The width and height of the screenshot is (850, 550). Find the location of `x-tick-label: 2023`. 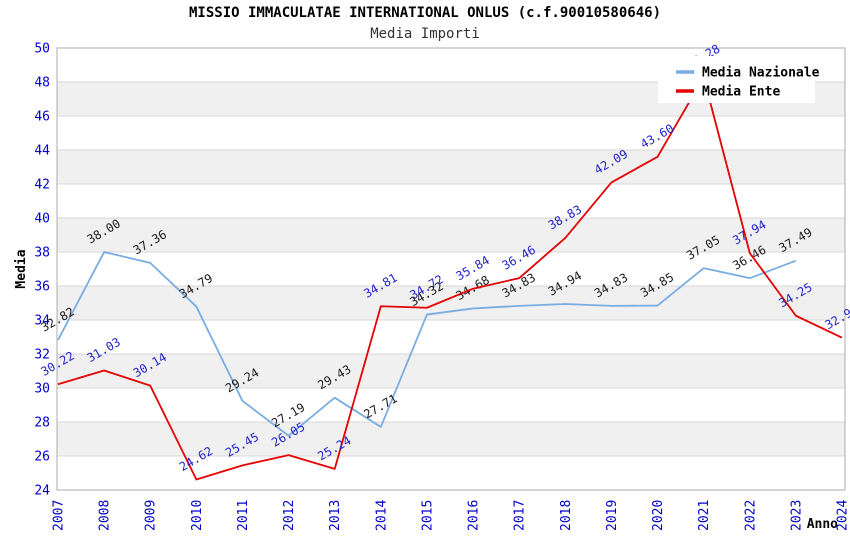

x-tick-label: 2023 is located at coordinates (796, 515).